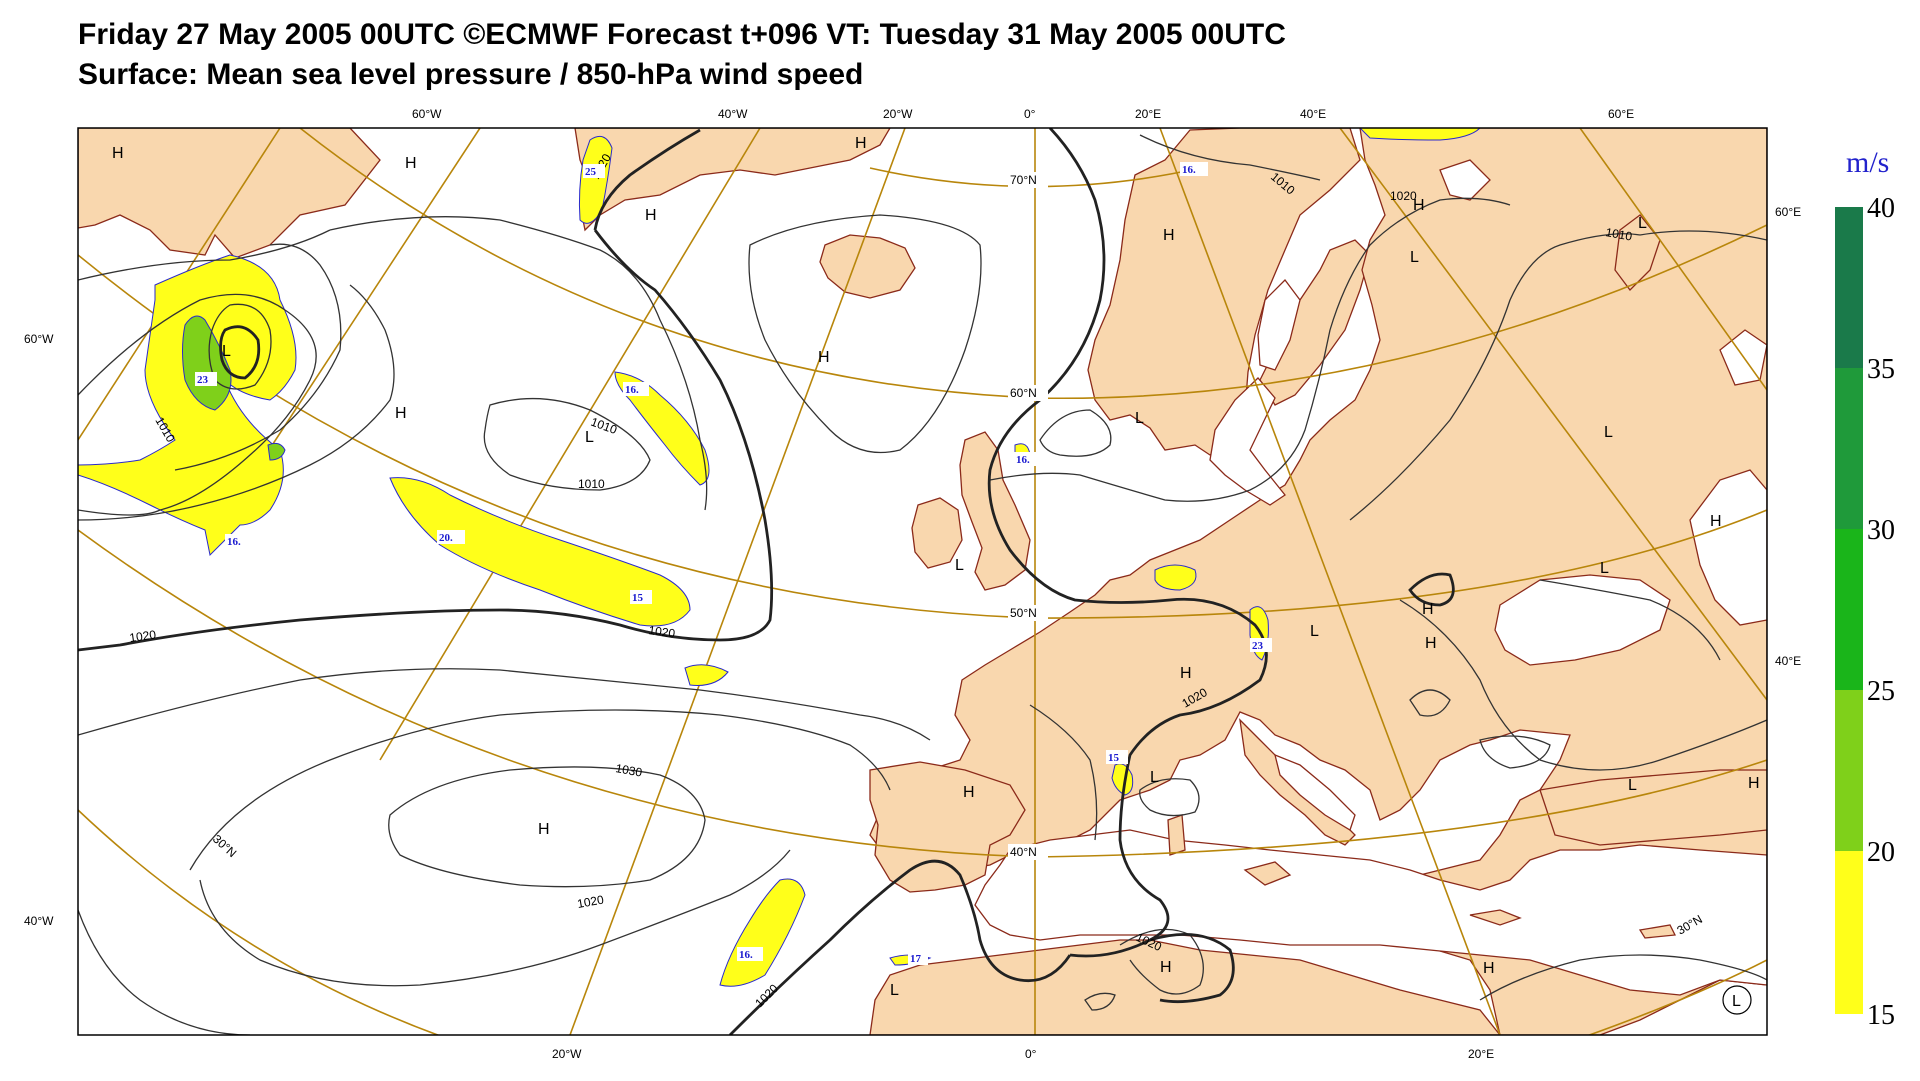 Image resolution: width=1920 pixels, height=1081 pixels. I want to click on wind-area-midatlantic, so click(662, 428).